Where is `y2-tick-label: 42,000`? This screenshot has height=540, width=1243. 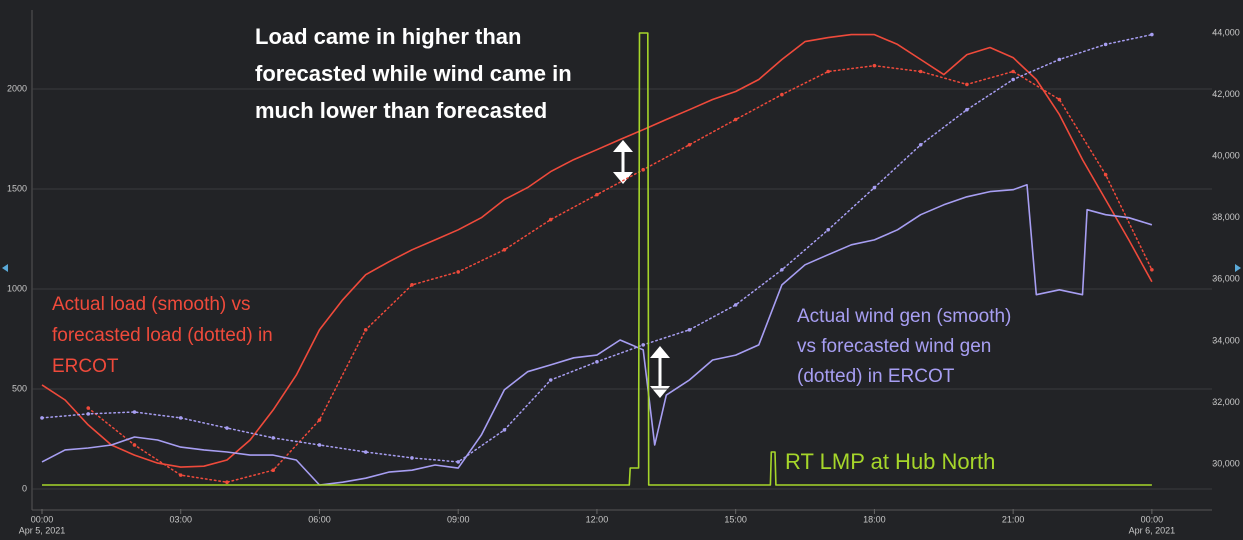
y2-tick-label: 42,000 is located at coordinates (1226, 94).